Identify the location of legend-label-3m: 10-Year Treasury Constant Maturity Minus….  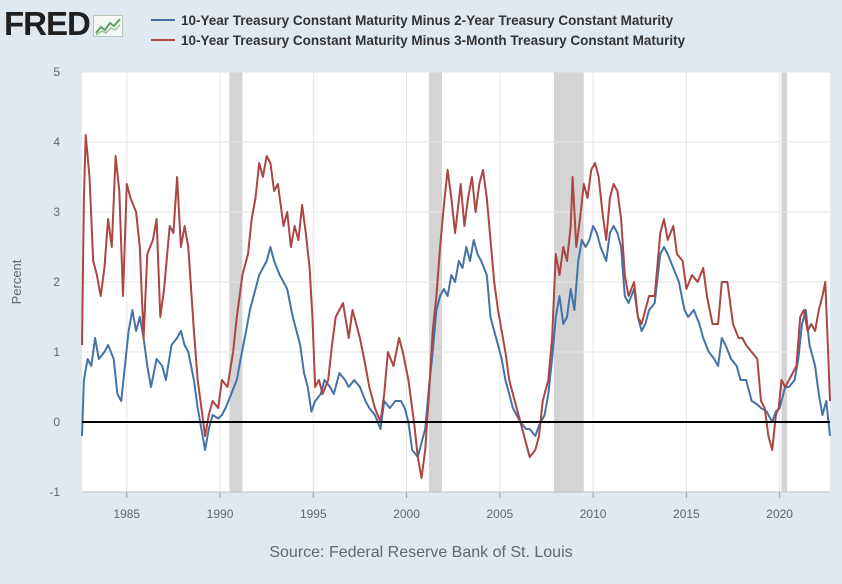
(433, 40).